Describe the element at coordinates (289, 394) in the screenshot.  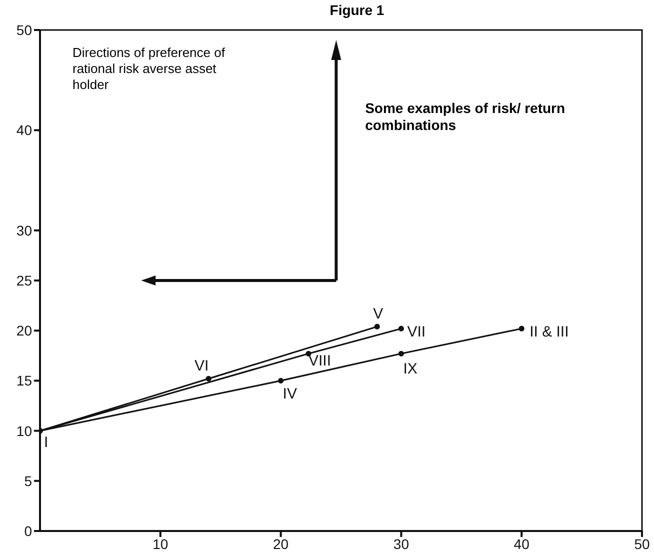
I see `annotation: IV` at that location.